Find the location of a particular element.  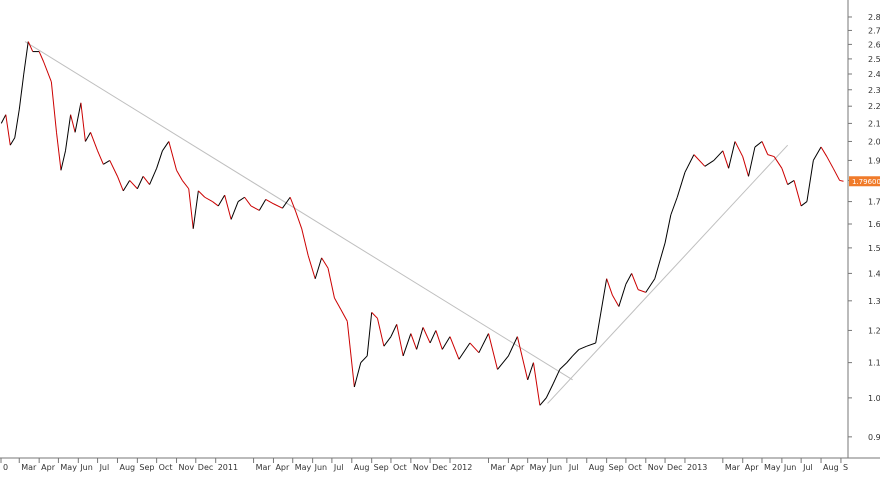

y-tick-label: 1.5 is located at coordinates (874, 248).